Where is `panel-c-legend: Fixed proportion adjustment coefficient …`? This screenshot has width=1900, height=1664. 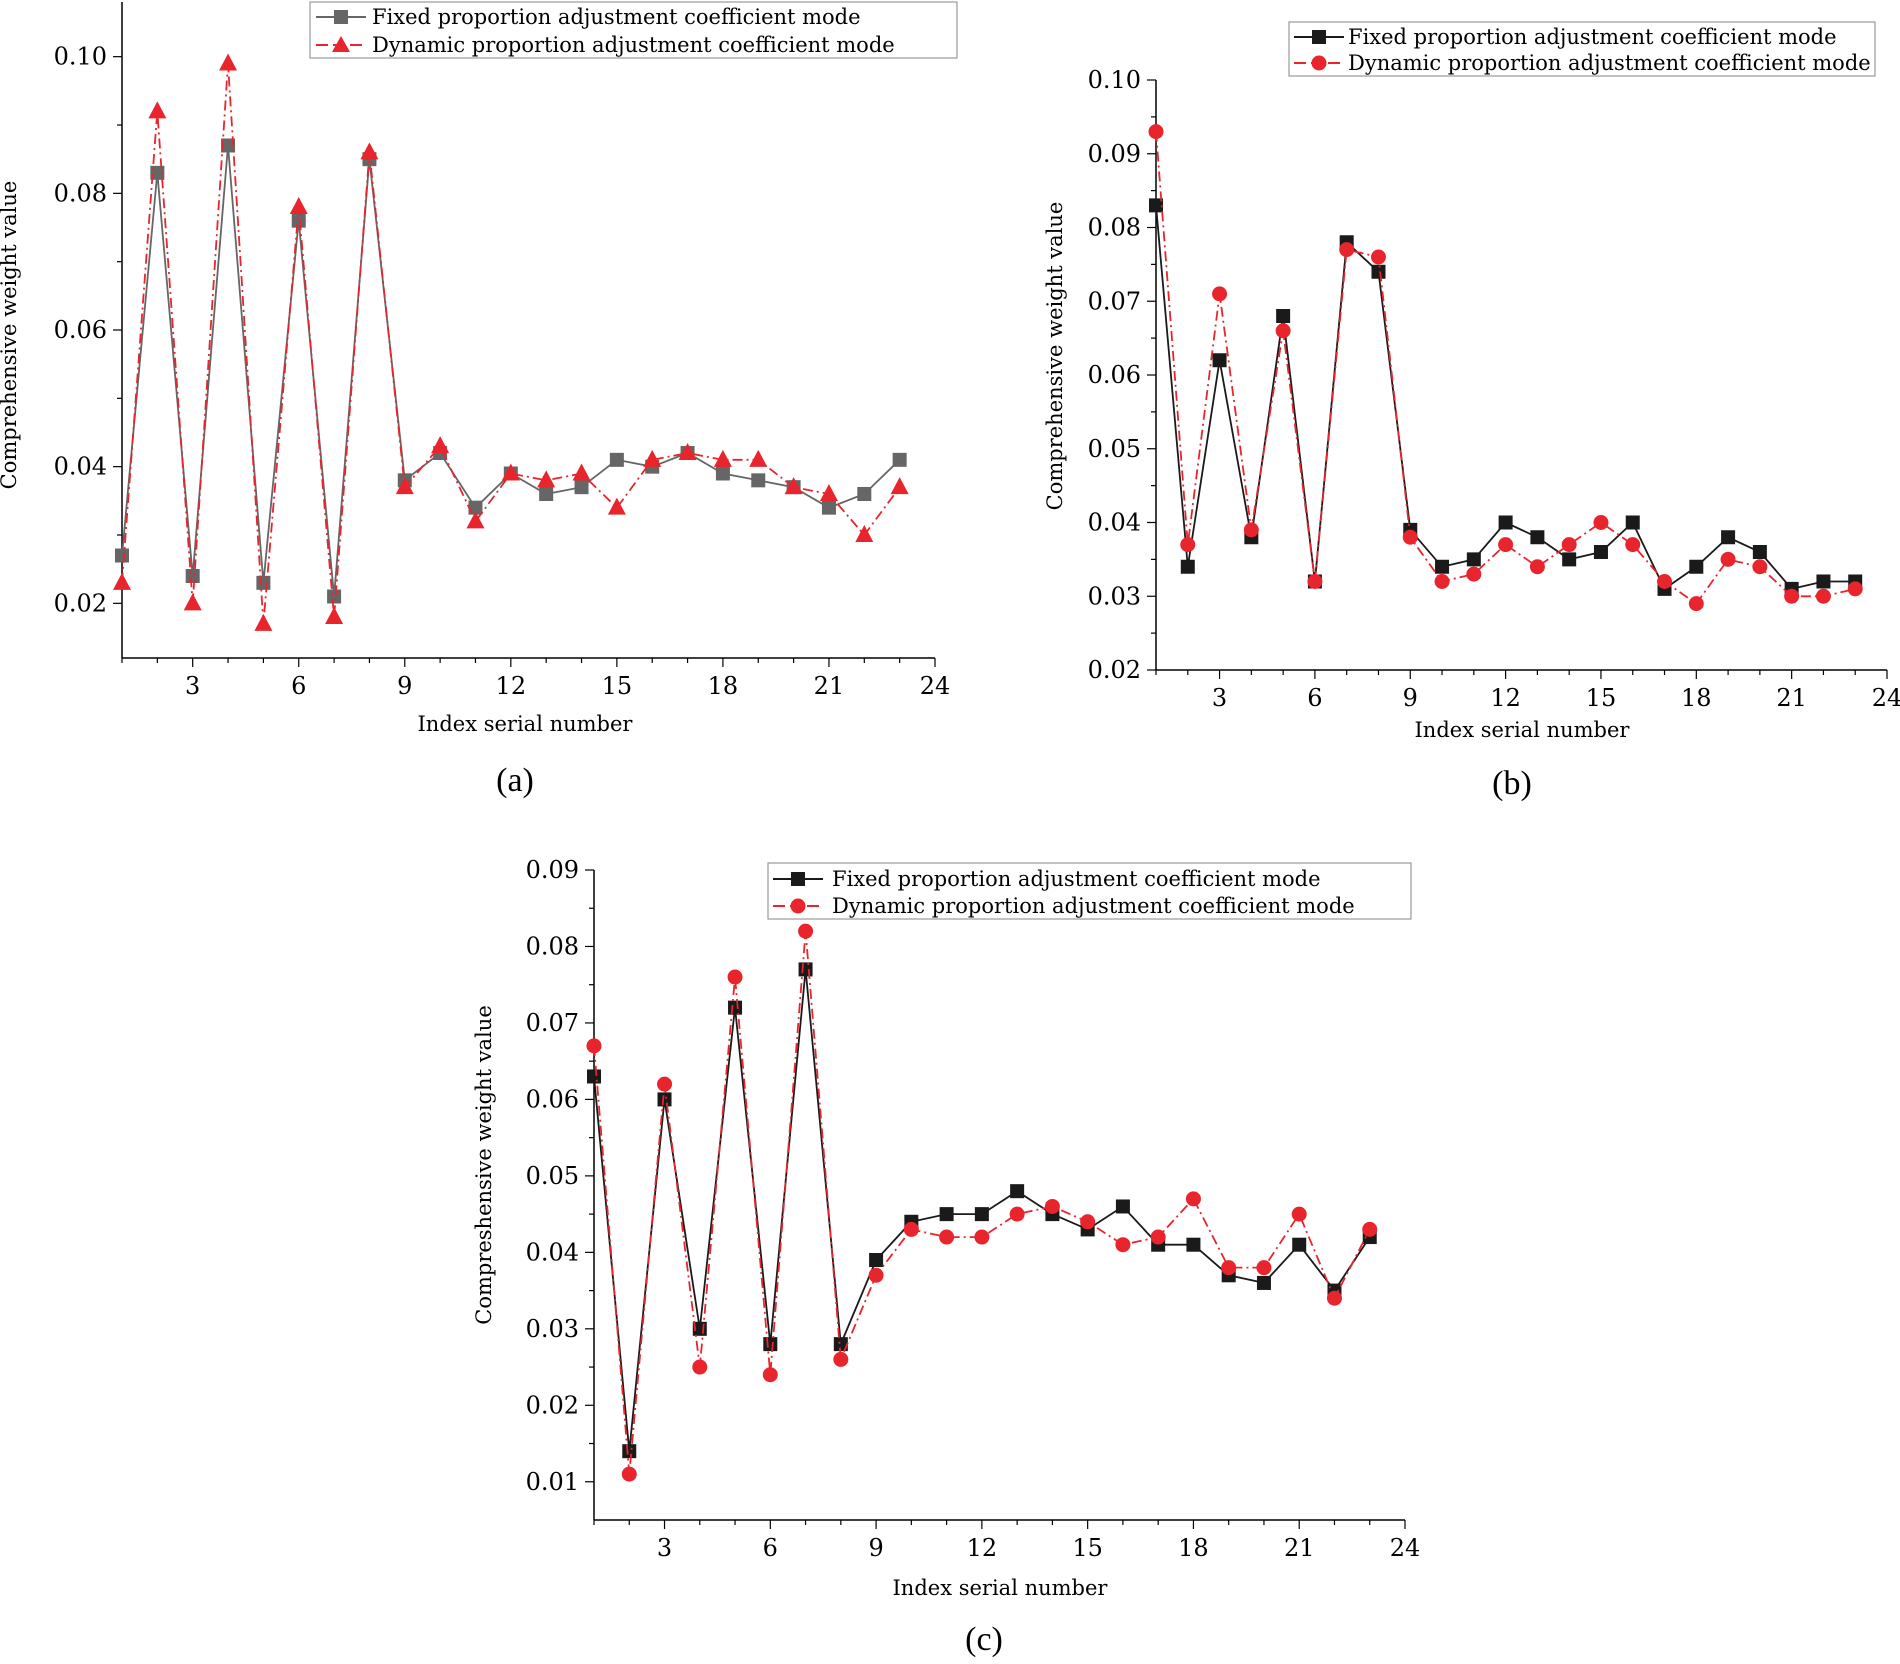
panel-c-legend: Fixed proportion adjustment coefficient … is located at coordinates (1089, 891).